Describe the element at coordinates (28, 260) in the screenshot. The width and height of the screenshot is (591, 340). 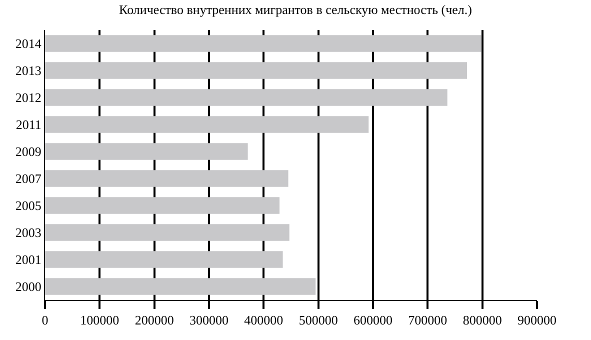
I see `y-tick-label: 2001` at that location.